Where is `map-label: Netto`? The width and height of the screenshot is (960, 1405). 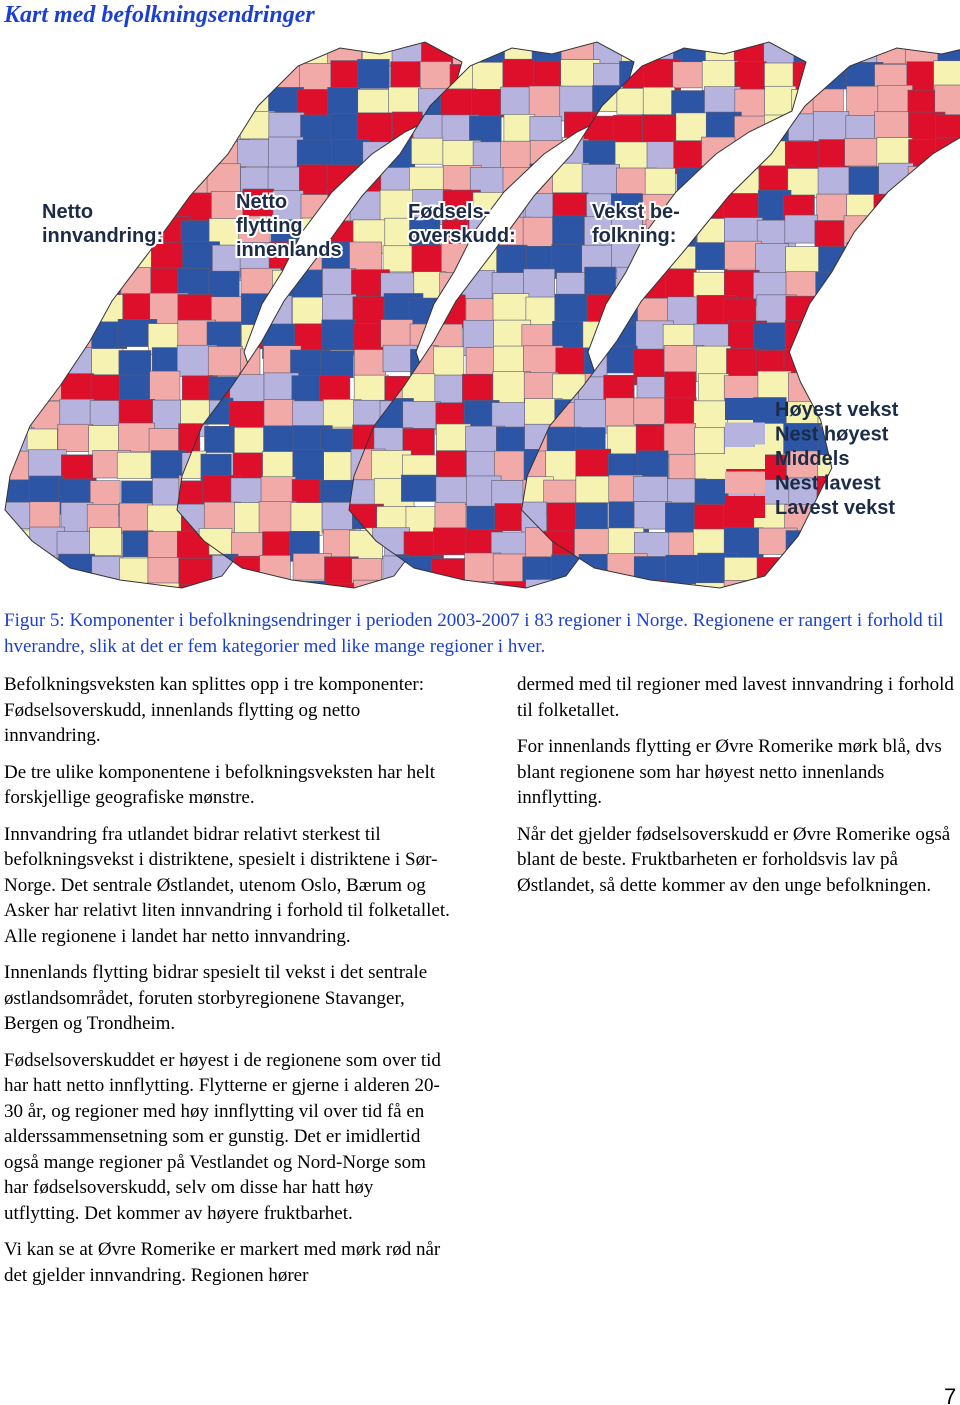
map-label: Netto is located at coordinates (67, 212).